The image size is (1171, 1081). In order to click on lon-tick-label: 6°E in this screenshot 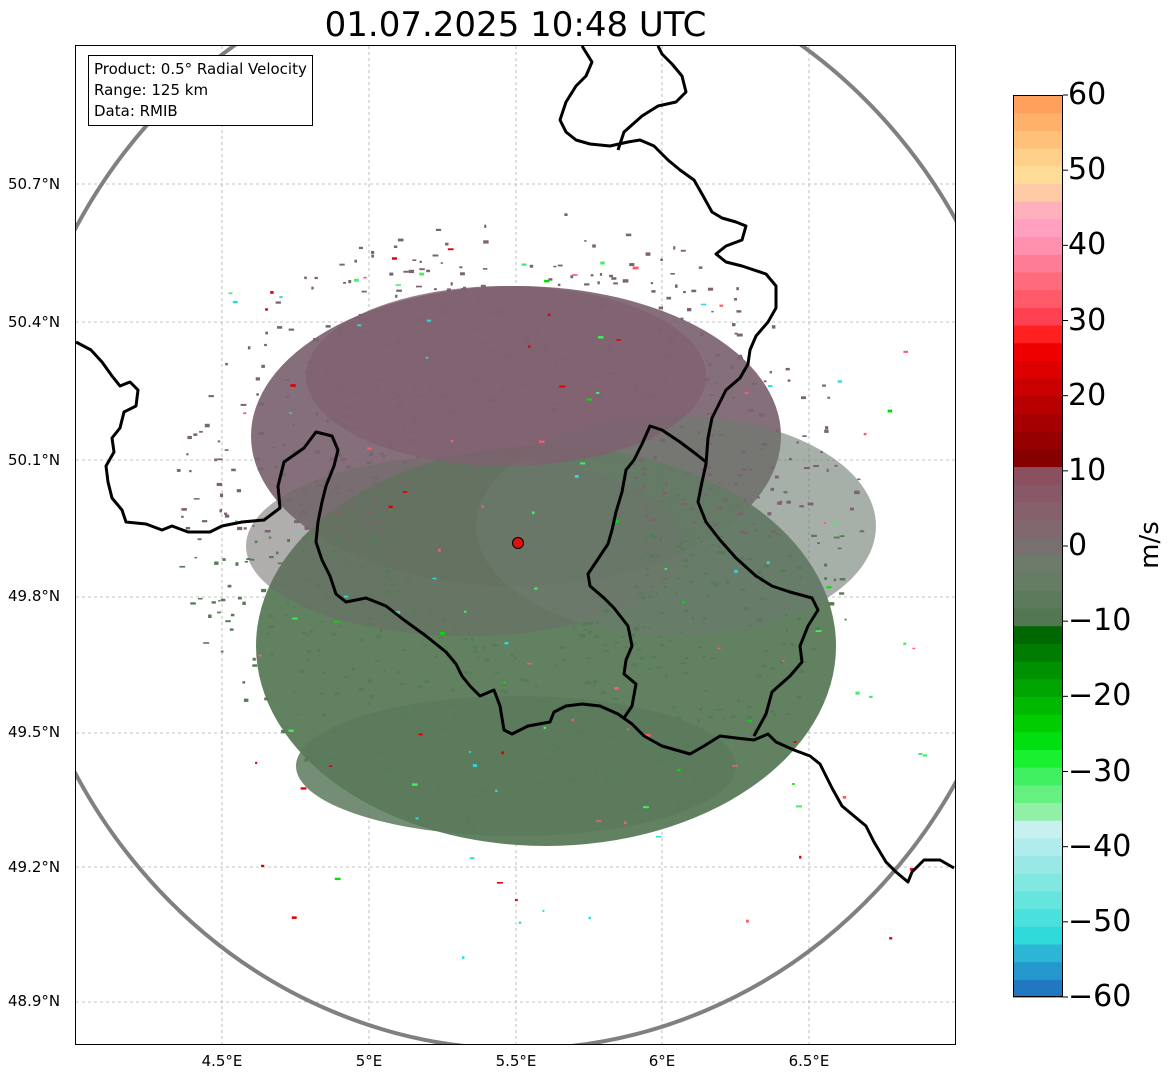, I will do `click(662, 1061)`.